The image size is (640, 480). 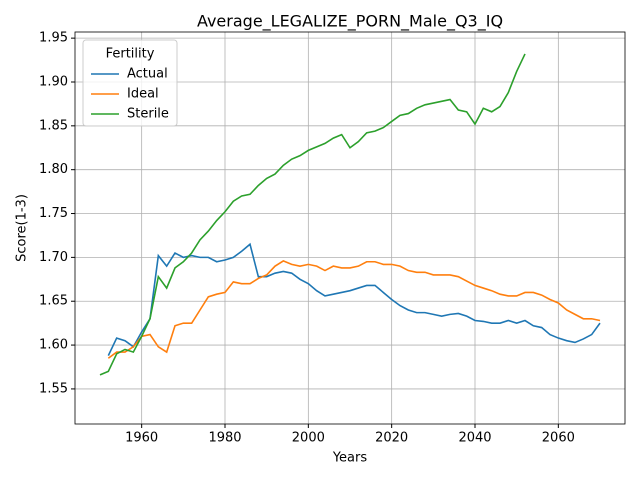 What do you see at coordinates (53, 81) in the screenshot?
I see `y-tick-label: 1.90` at bounding box center [53, 81].